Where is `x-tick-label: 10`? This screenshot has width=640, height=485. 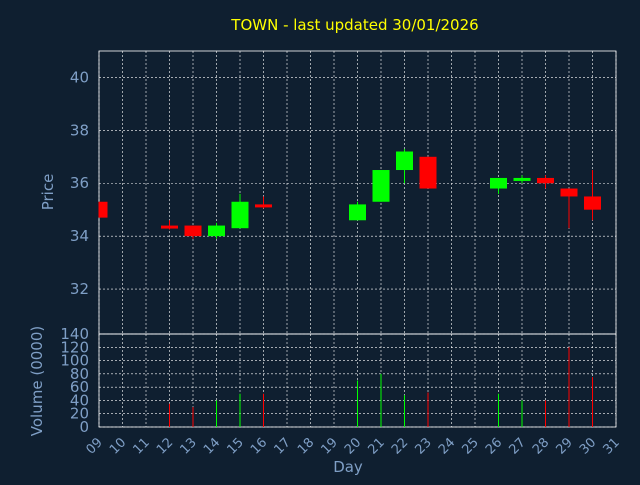
x-tick-label: 10 is located at coordinates (118, 446).